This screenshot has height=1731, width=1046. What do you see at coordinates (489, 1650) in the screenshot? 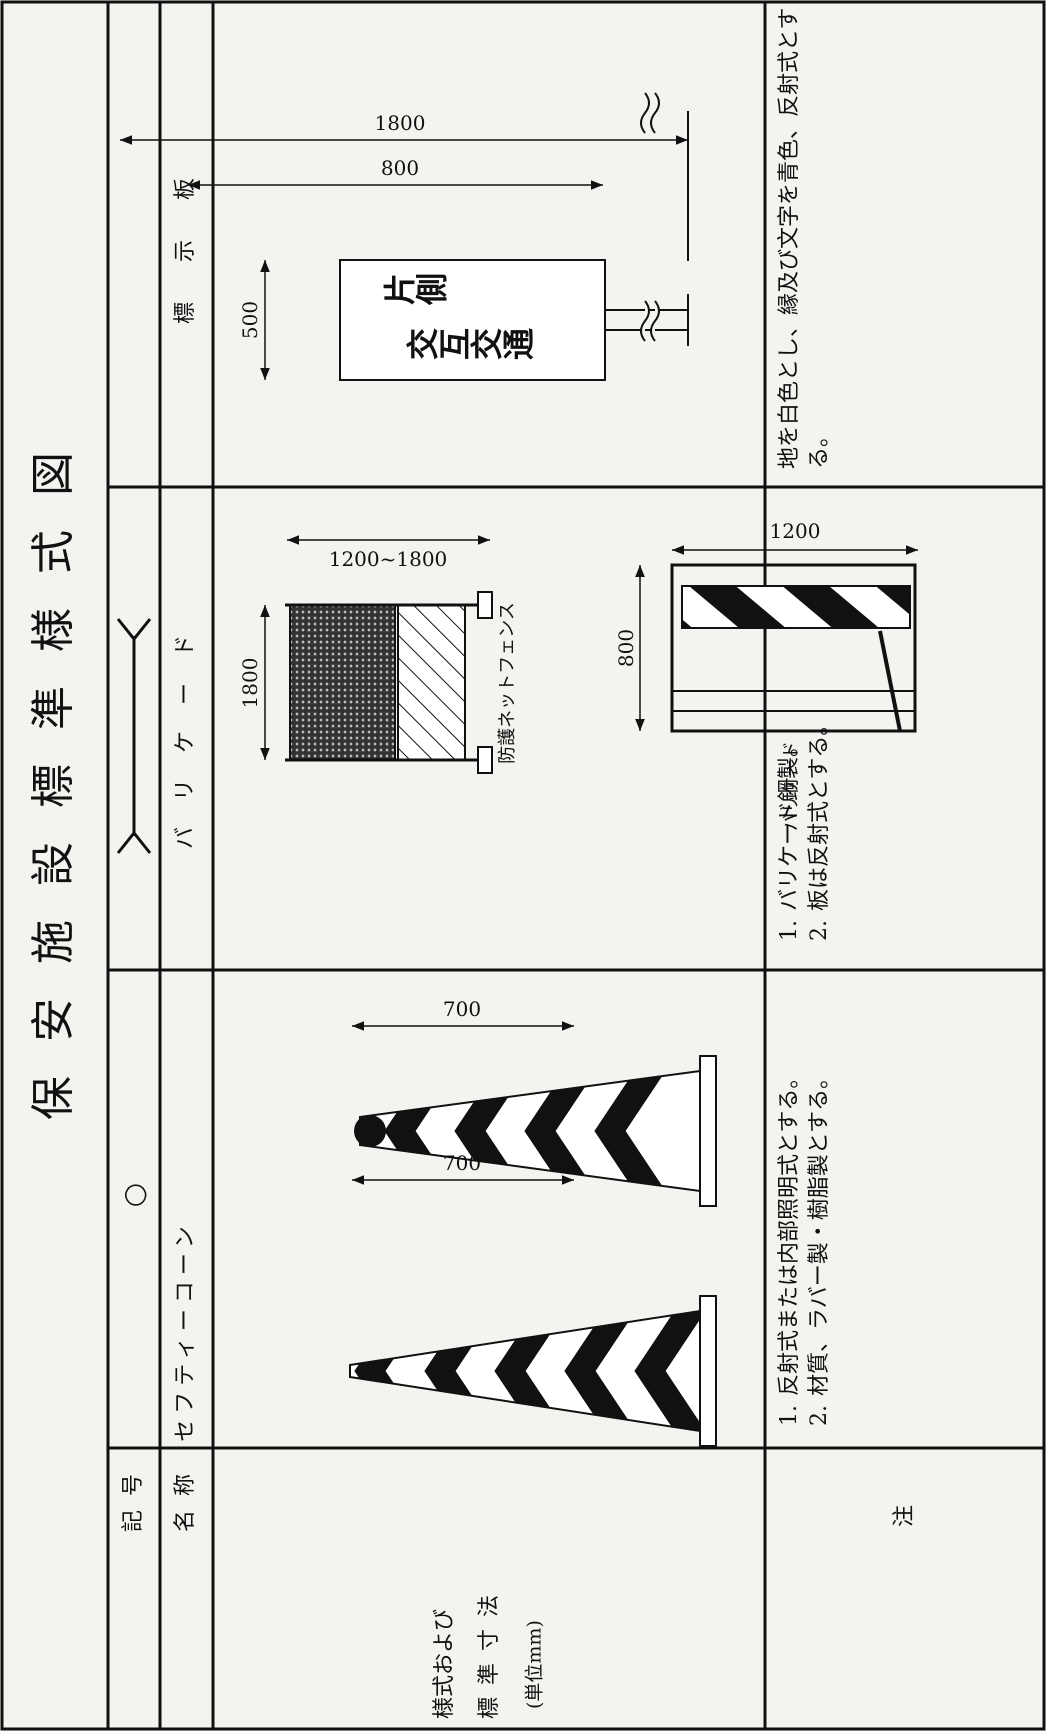
I see `row-label: 標準寸法` at bounding box center [489, 1650].